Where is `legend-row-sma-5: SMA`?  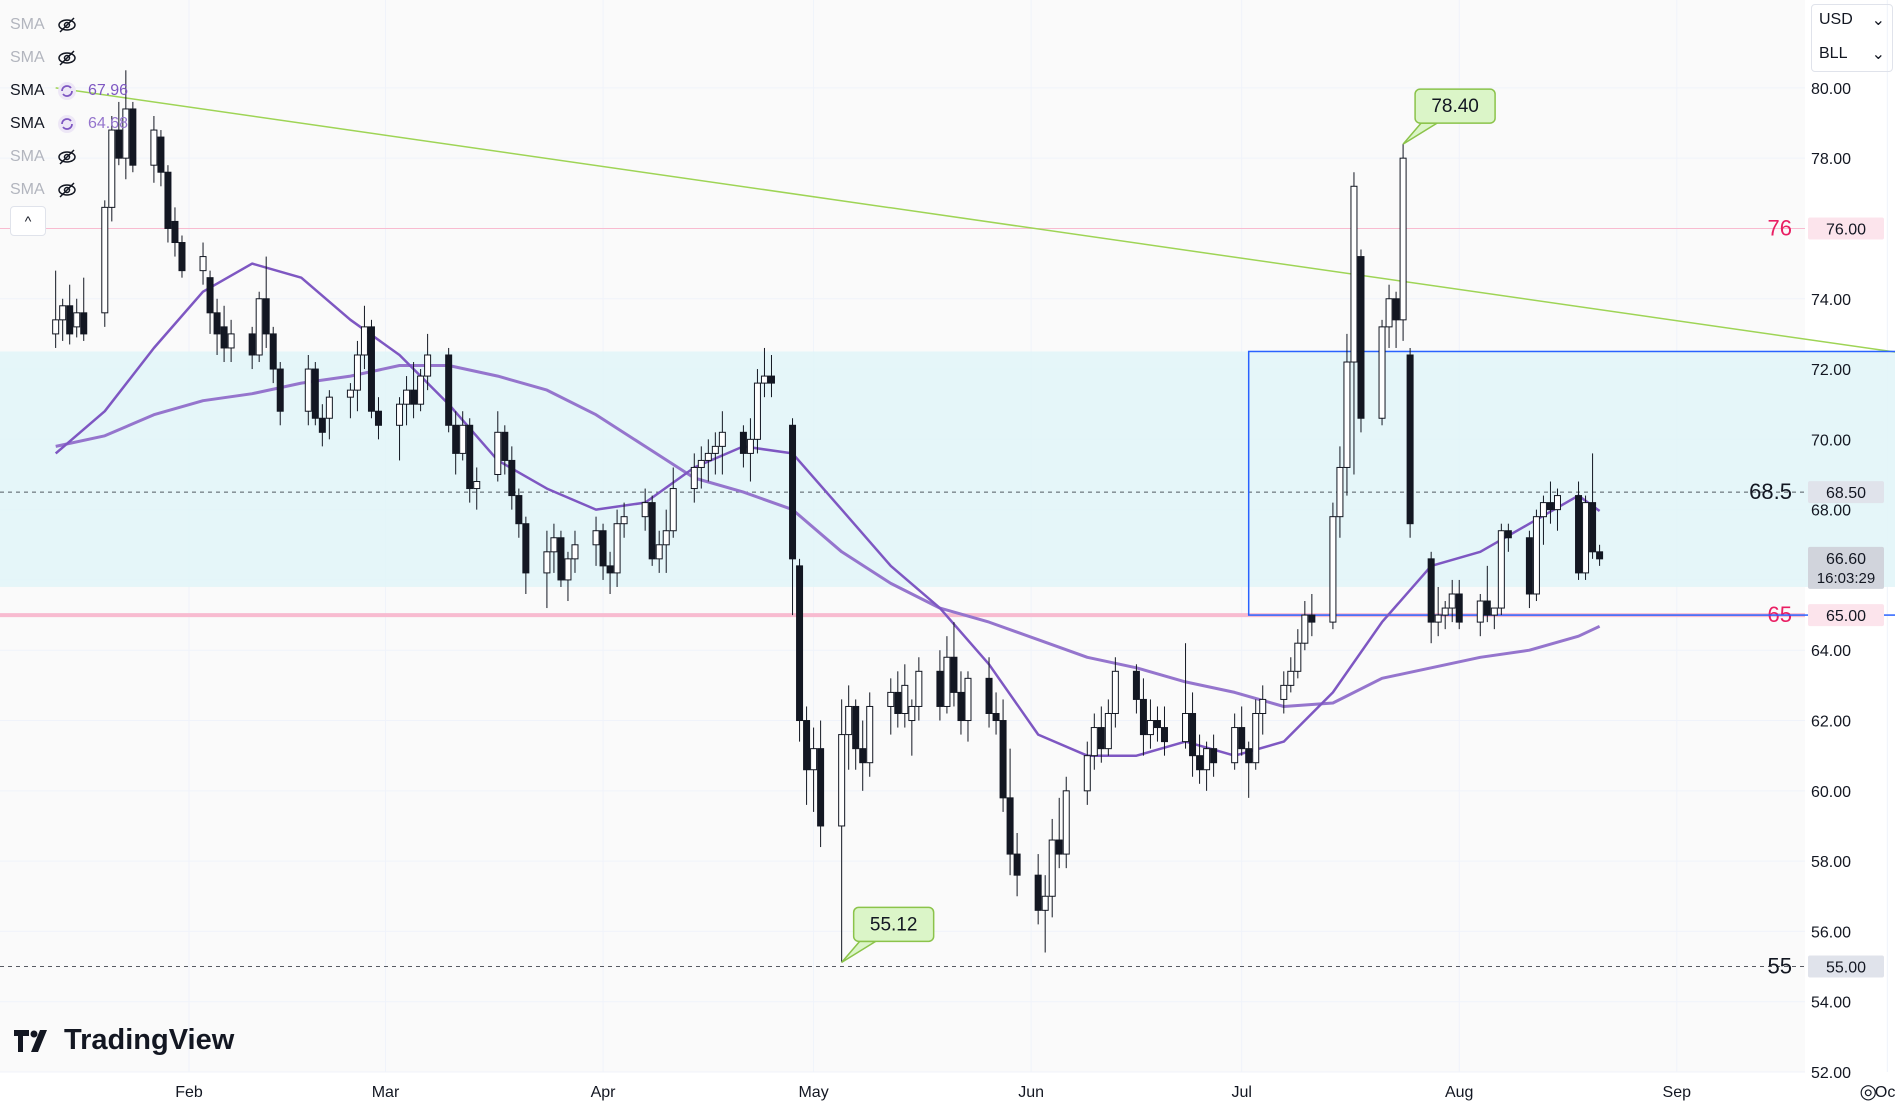 legend-row-sma-5: SMA is located at coordinates (69, 156).